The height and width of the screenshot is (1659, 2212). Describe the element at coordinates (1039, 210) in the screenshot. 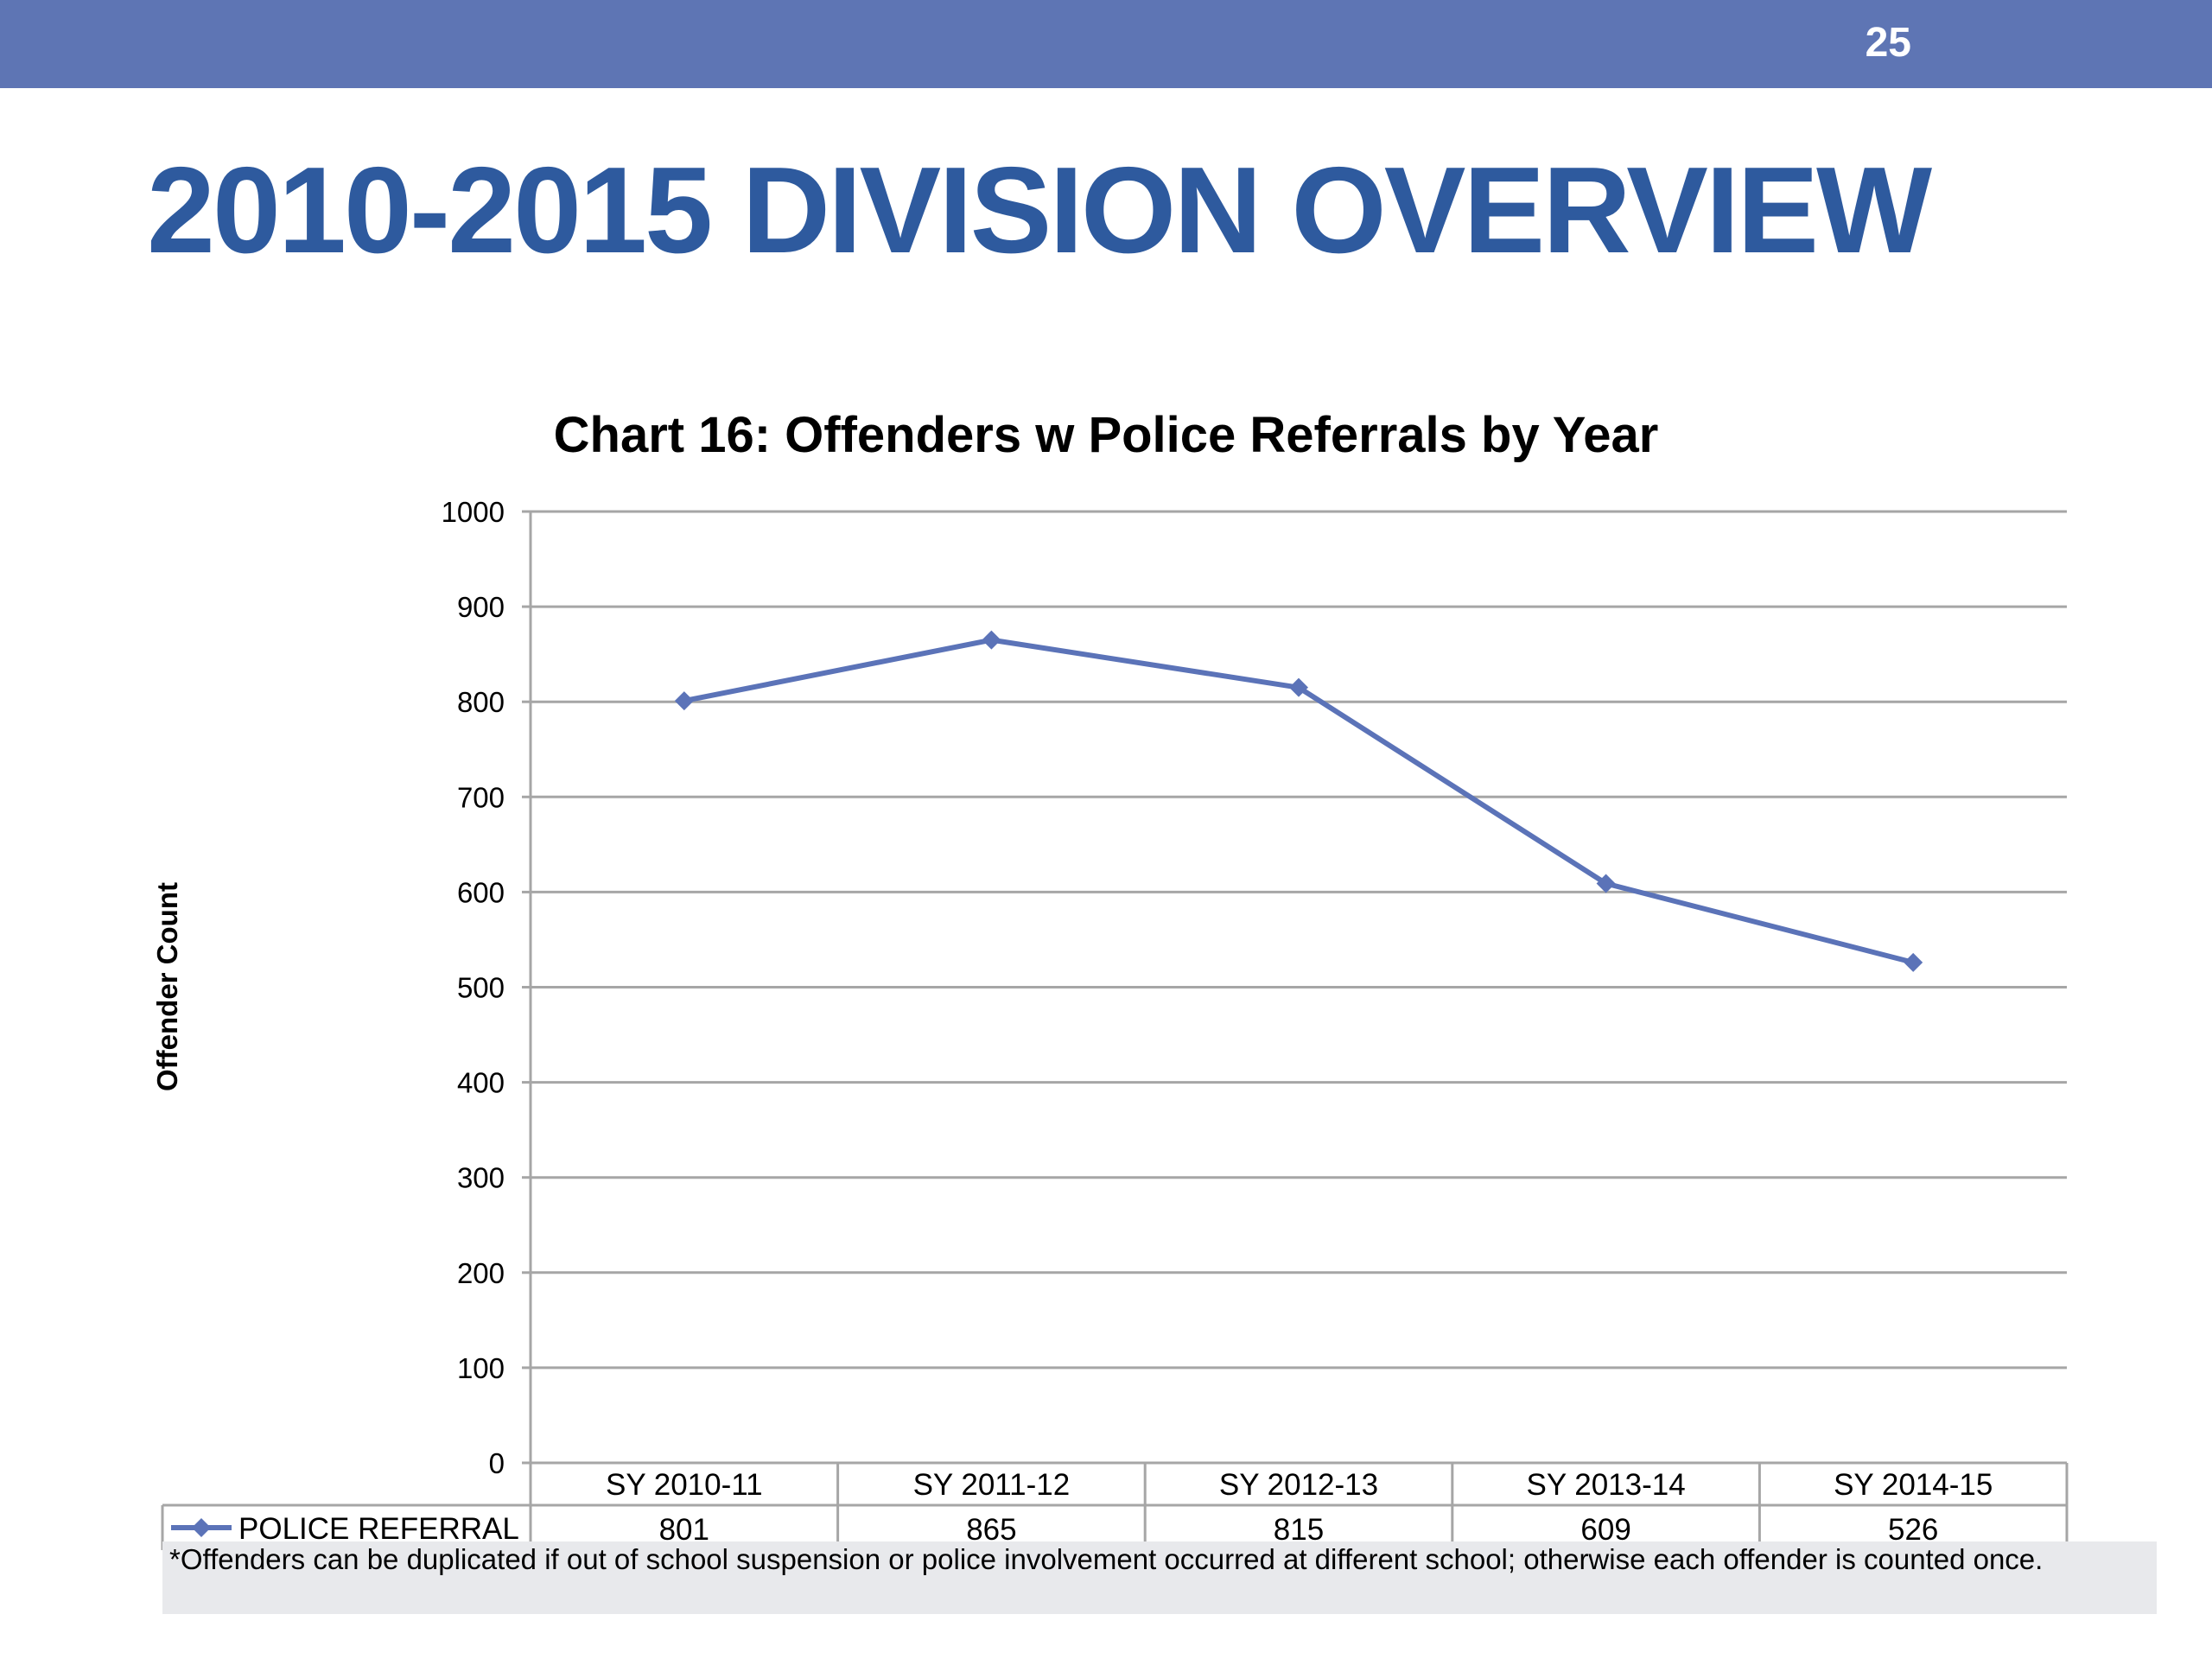

I see `slide-title: 2010-2015 DIVISION OVERVIEW` at that location.